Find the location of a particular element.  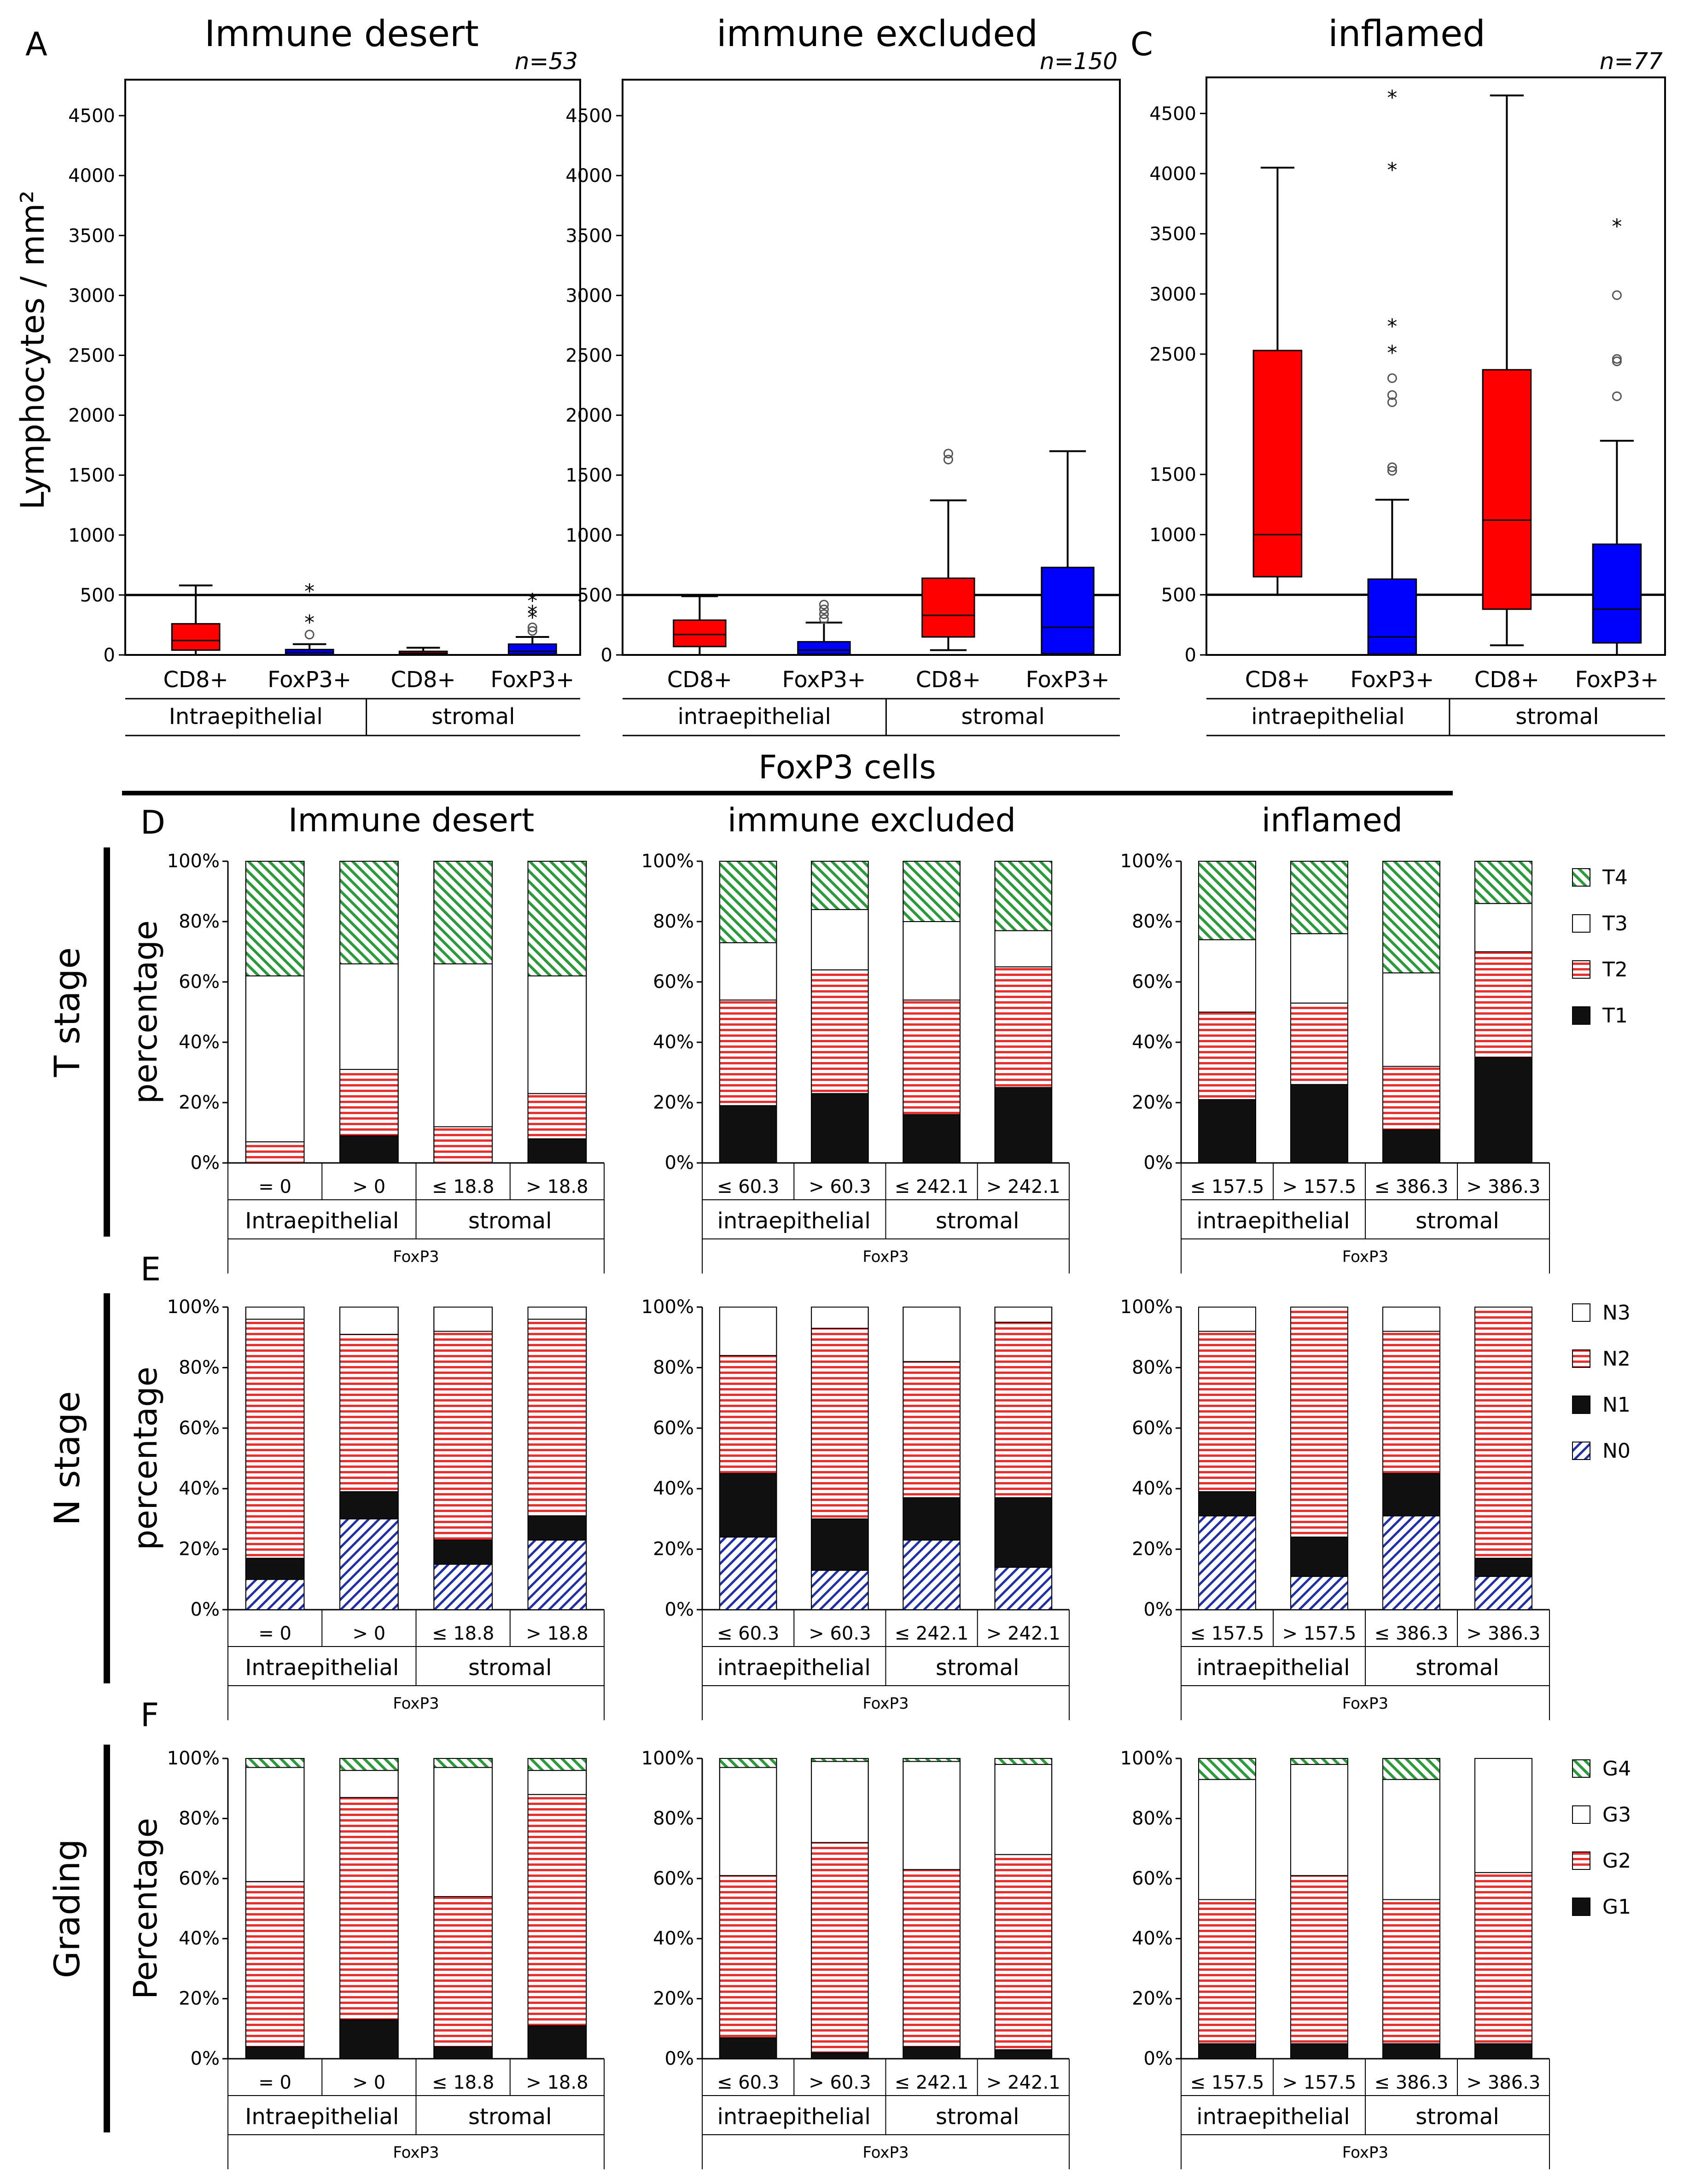

outlier-circle is located at coordinates (1392, 402).